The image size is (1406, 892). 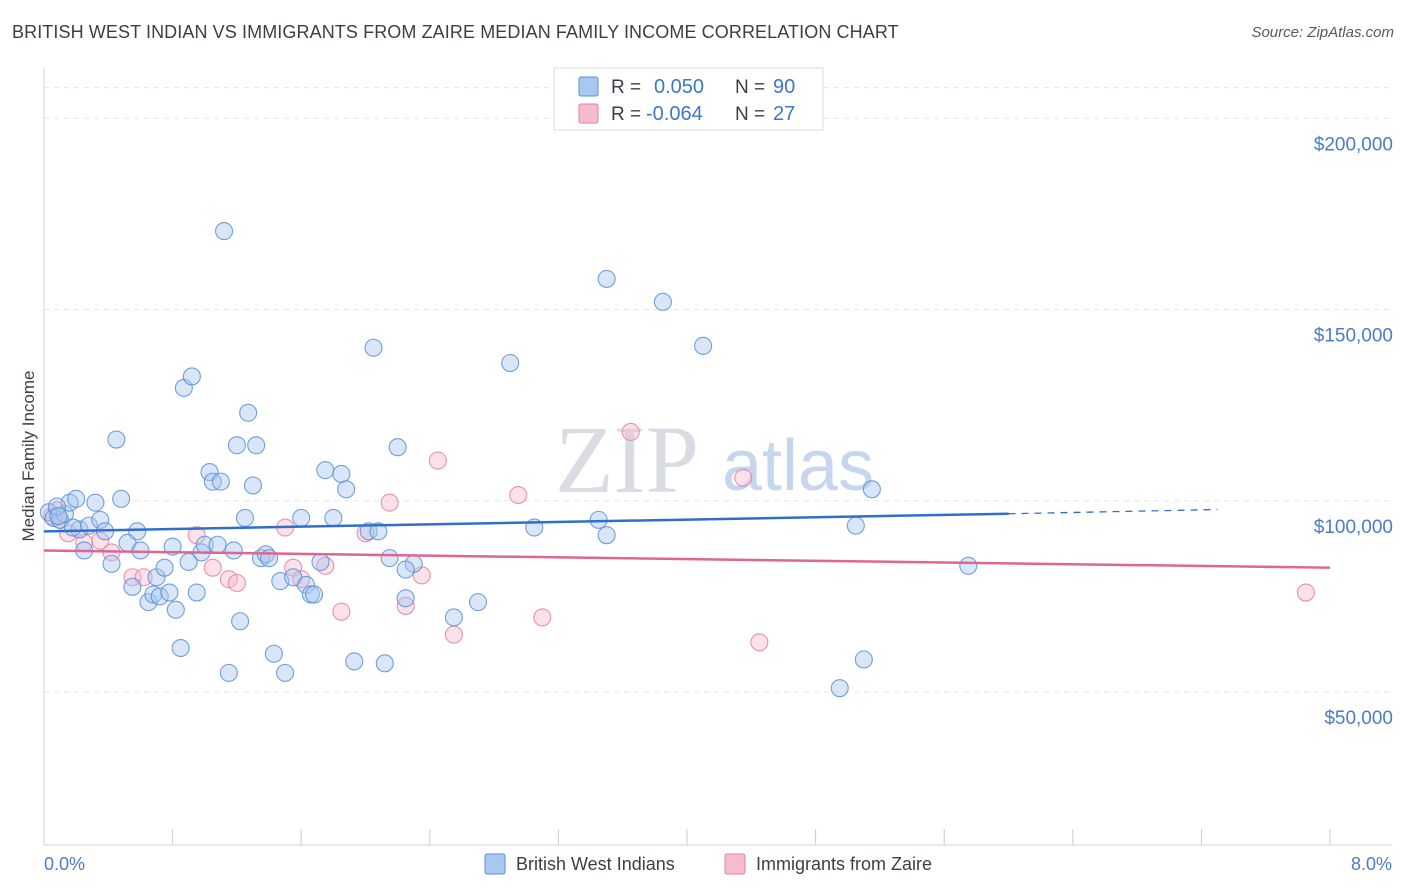 I want to click on trend-line-british-west-indians-extension, so click(x=1113, y=511).